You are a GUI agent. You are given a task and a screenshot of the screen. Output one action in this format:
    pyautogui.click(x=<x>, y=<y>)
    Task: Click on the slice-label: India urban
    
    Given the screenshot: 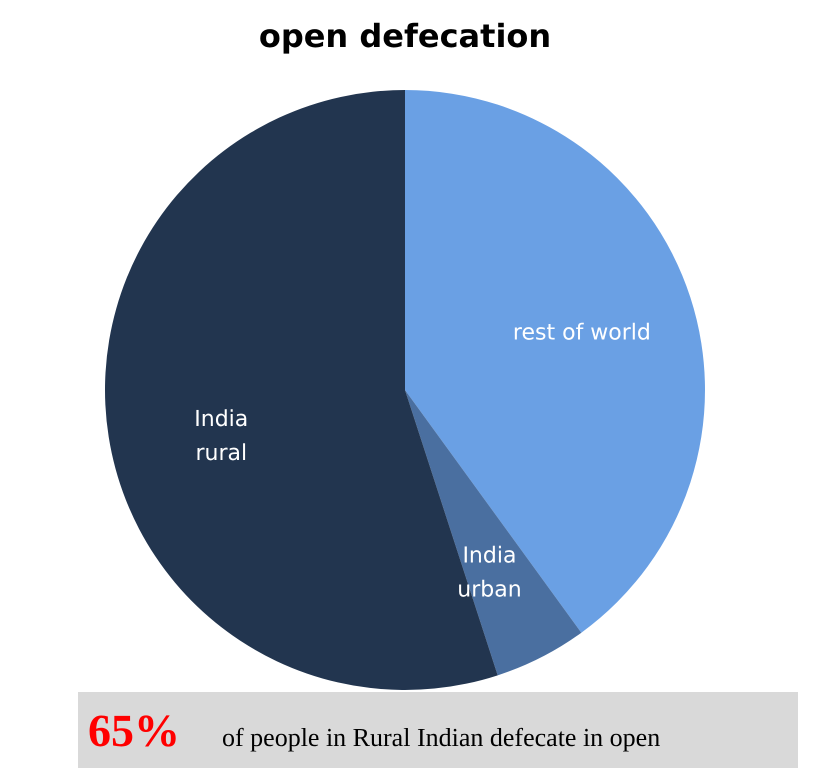 What is the action you would take?
    pyautogui.click(x=489, y=573)
    